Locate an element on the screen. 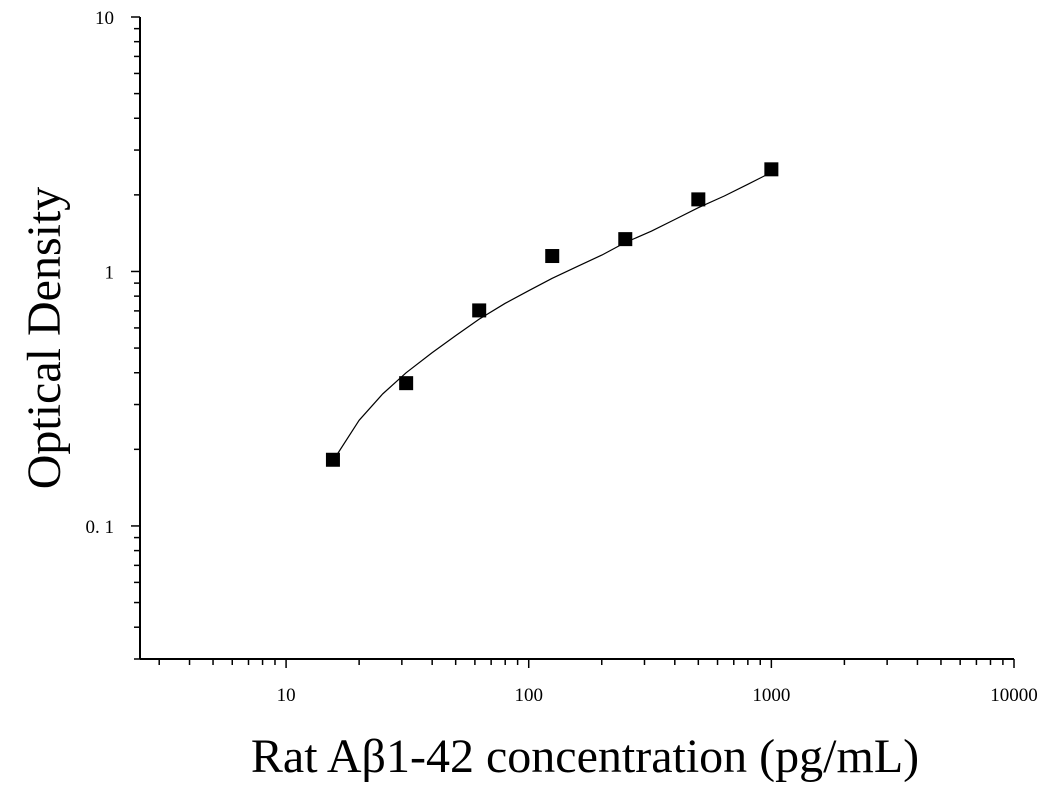  x-axis-title: Rat Aβ1-42 concentration (pg/mL) is located at coordinates (585, 756).